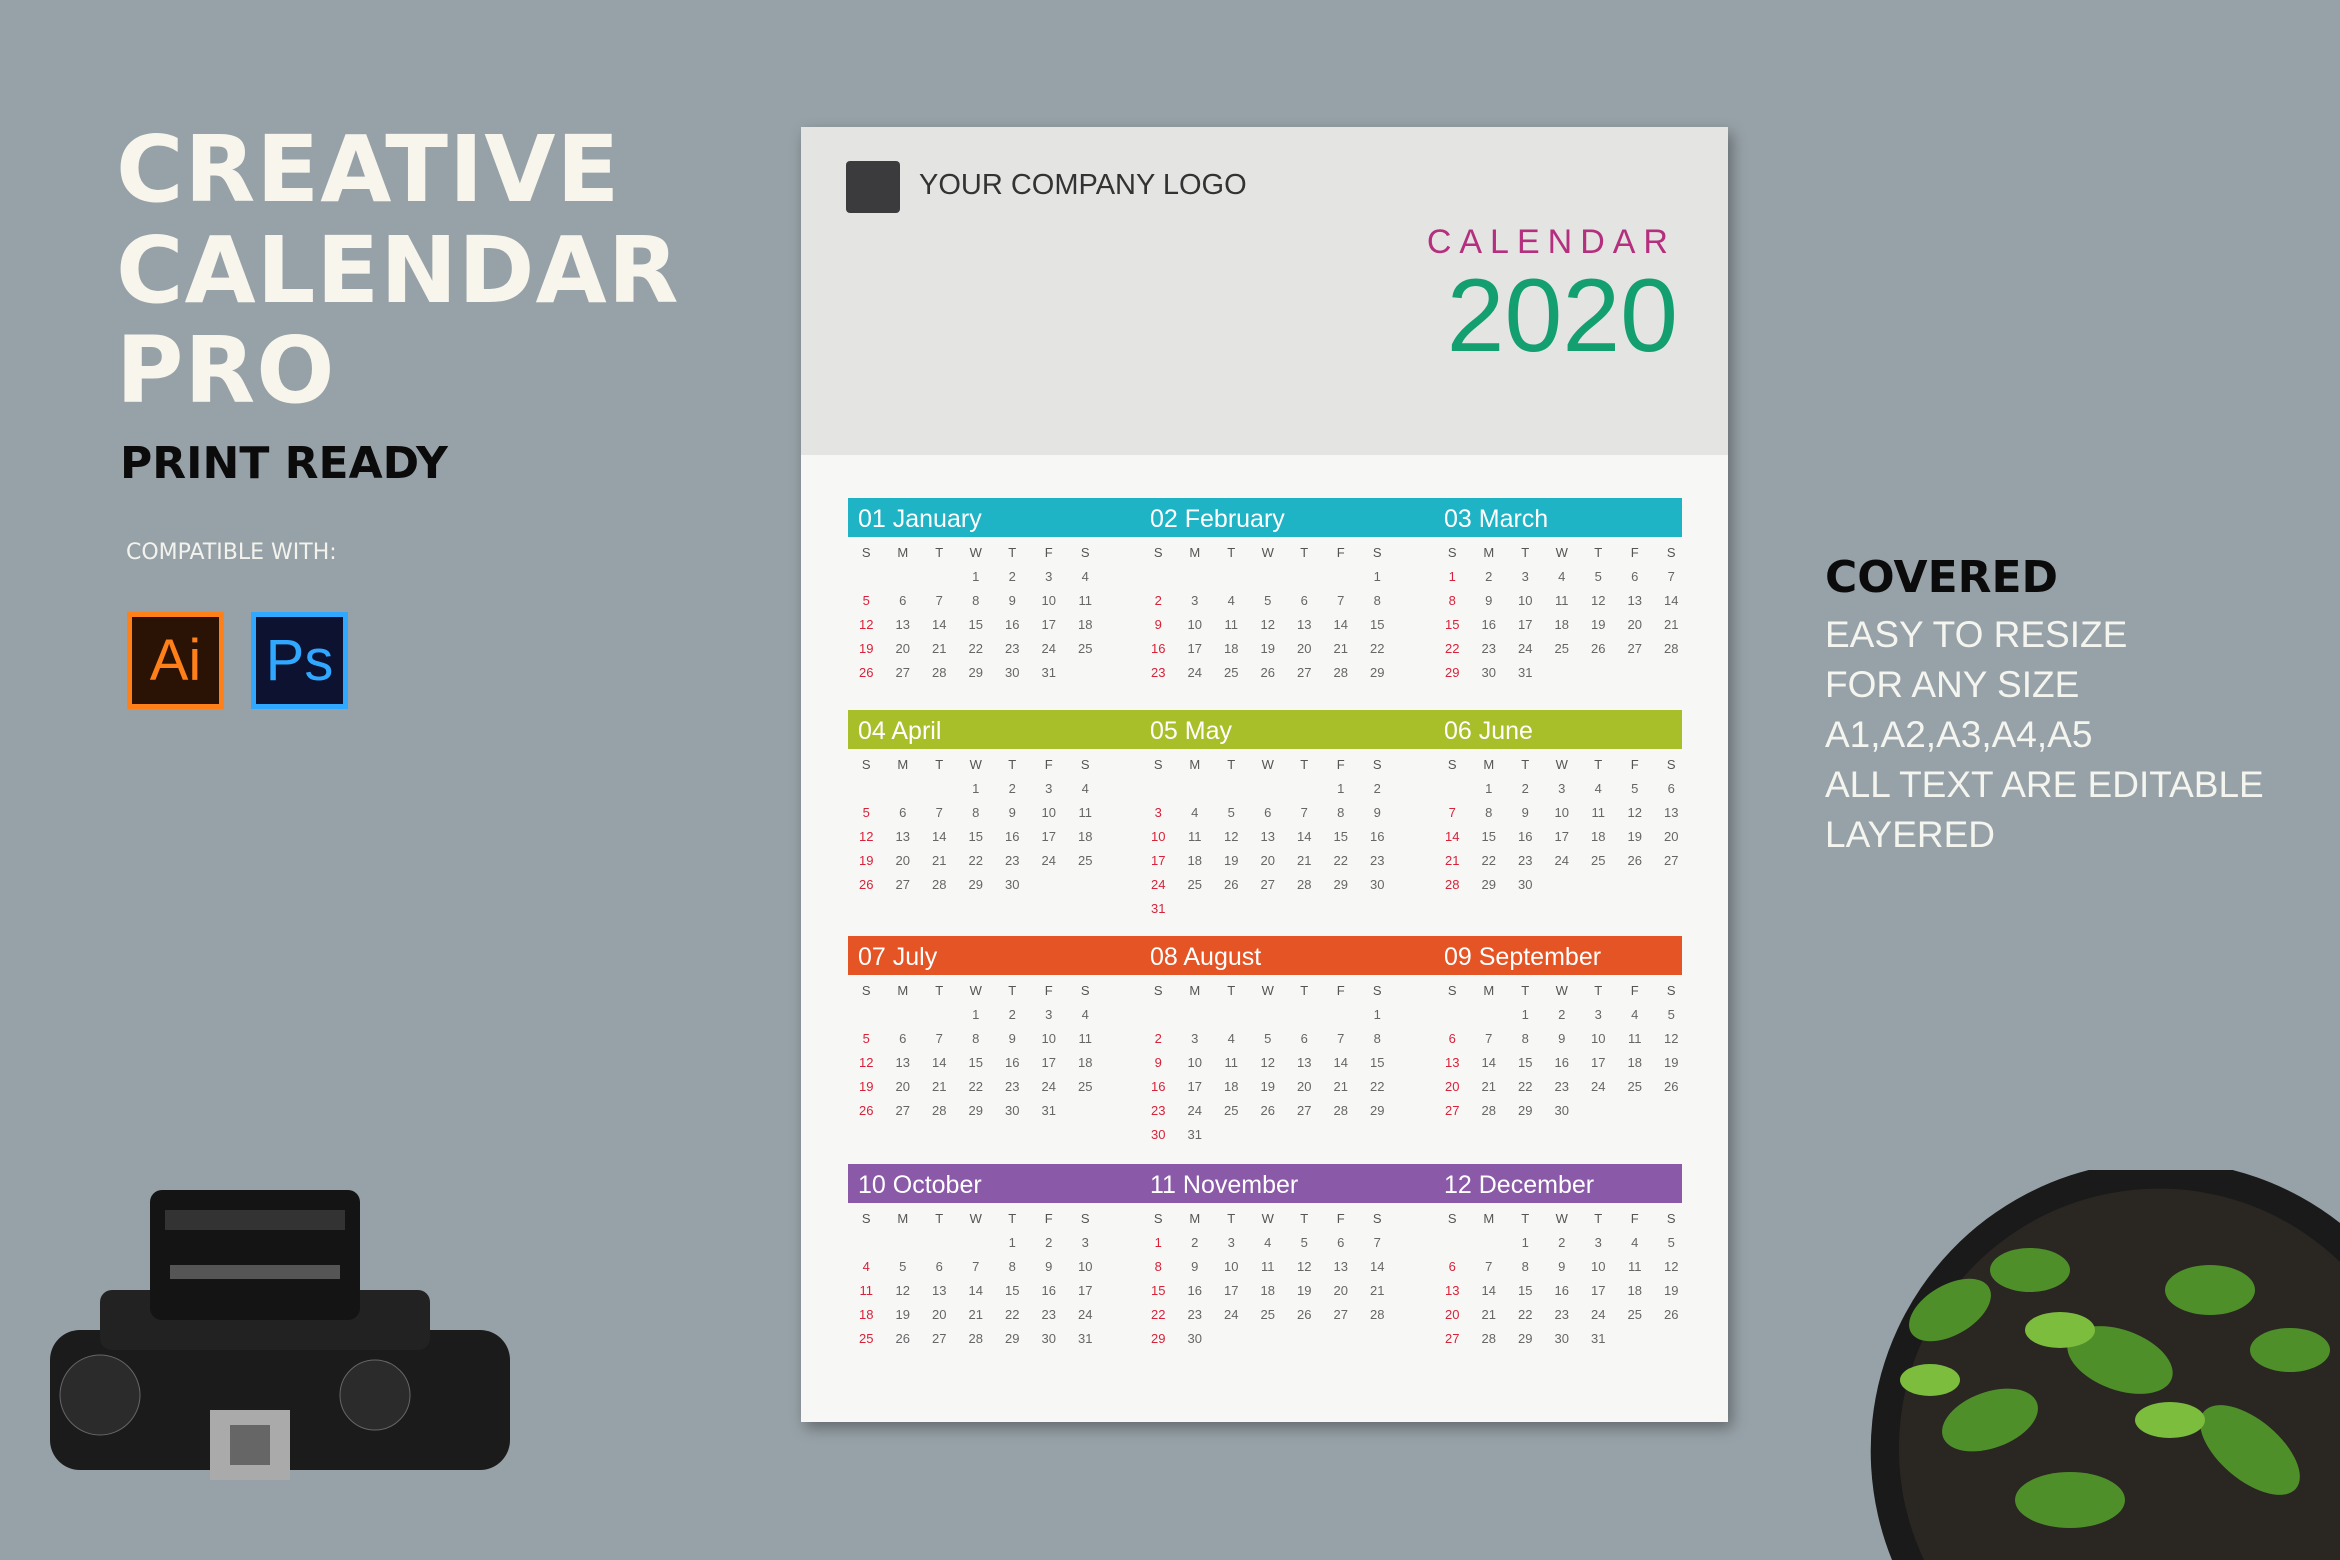 The height and width of the screenshot is (1560, 2340). What do you see at coordinates (1942, 577) in the screenshot?
I see `covered-heading: COVERED` at bounding box center [1942, 577].